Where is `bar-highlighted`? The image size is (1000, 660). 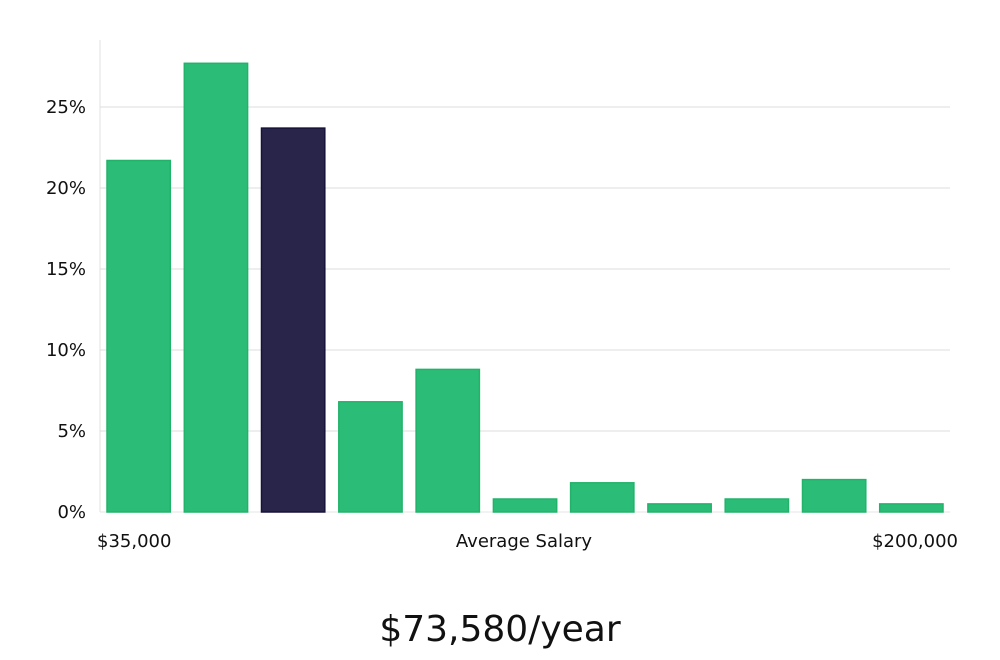
bar-highlighted is located at coordinates (293, 320).